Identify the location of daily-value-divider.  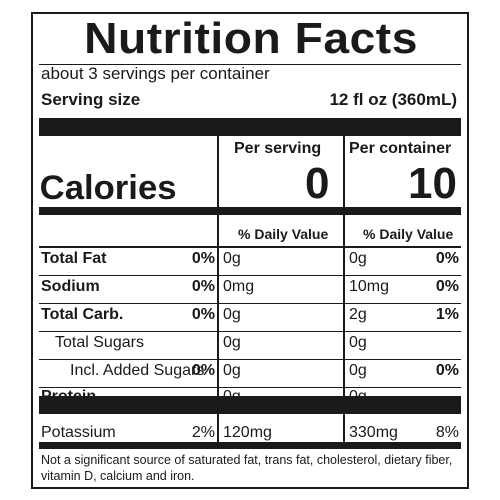
(250, 247).